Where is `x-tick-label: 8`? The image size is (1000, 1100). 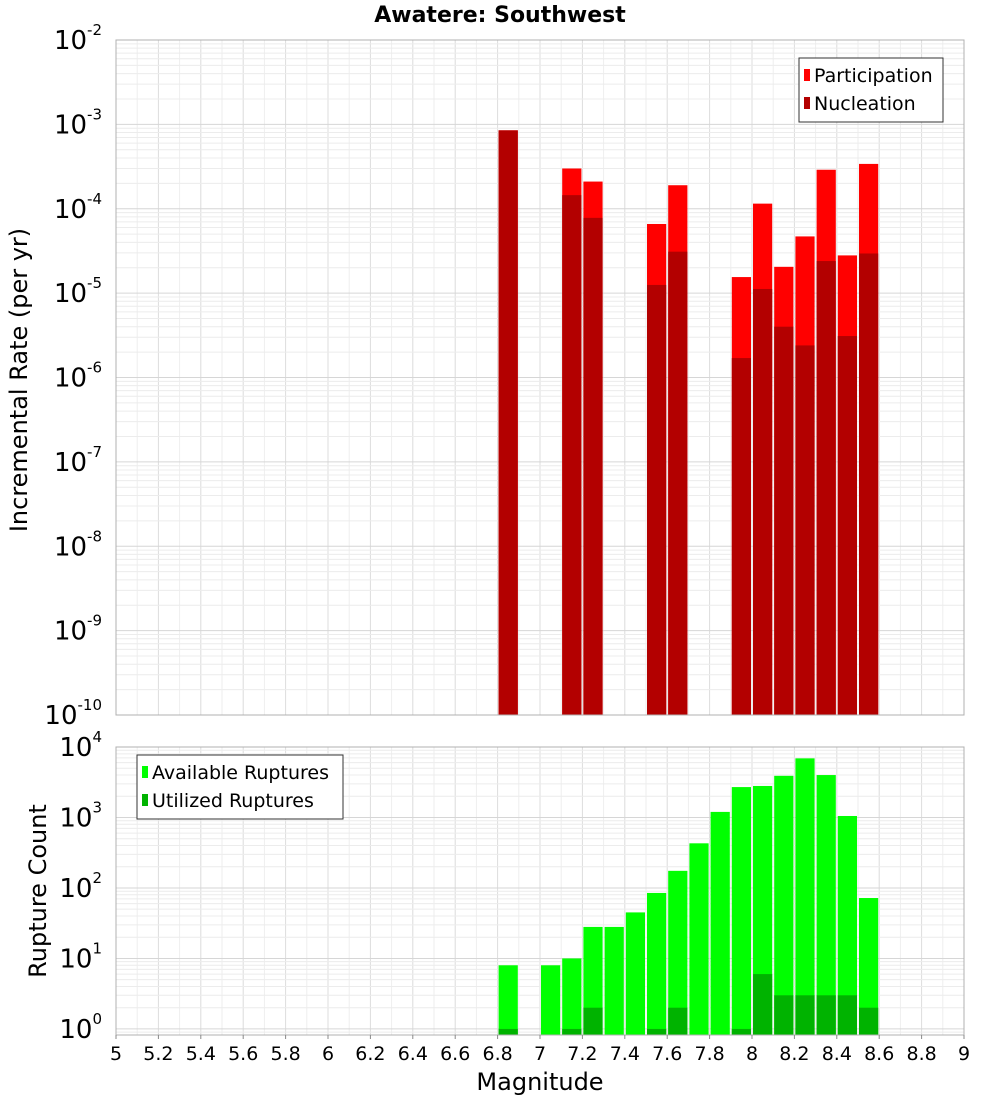
x-tick-label: 8 is located at coordinates (752, 1054).